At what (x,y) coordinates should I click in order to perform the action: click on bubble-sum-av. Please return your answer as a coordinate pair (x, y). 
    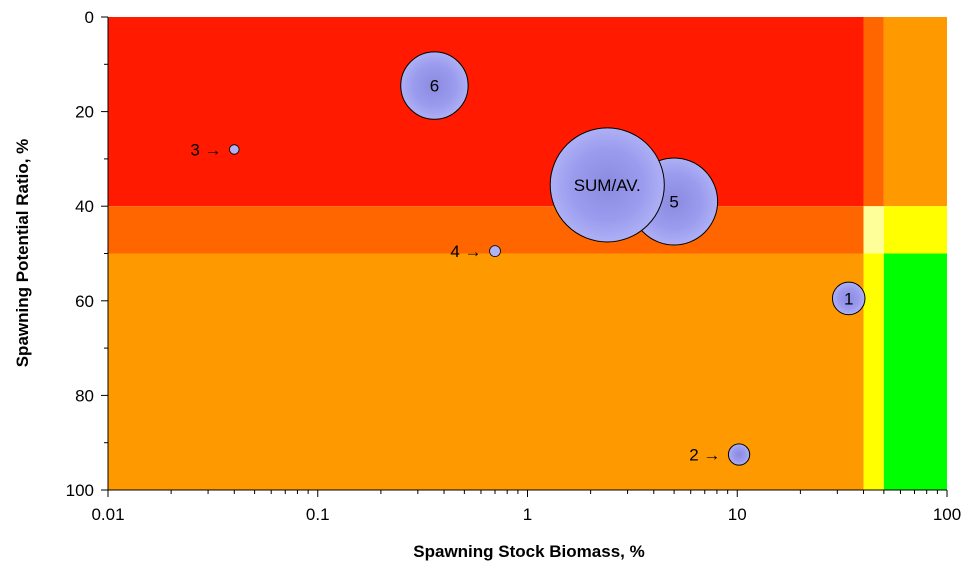
    Looking at the image, I should click on (607, 185).